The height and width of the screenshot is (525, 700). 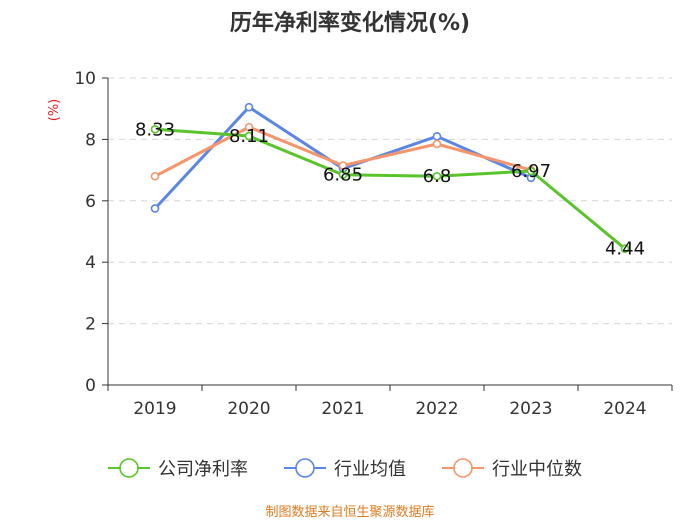 I want to click on data-label: 8.11, so click(x=249, y=136).